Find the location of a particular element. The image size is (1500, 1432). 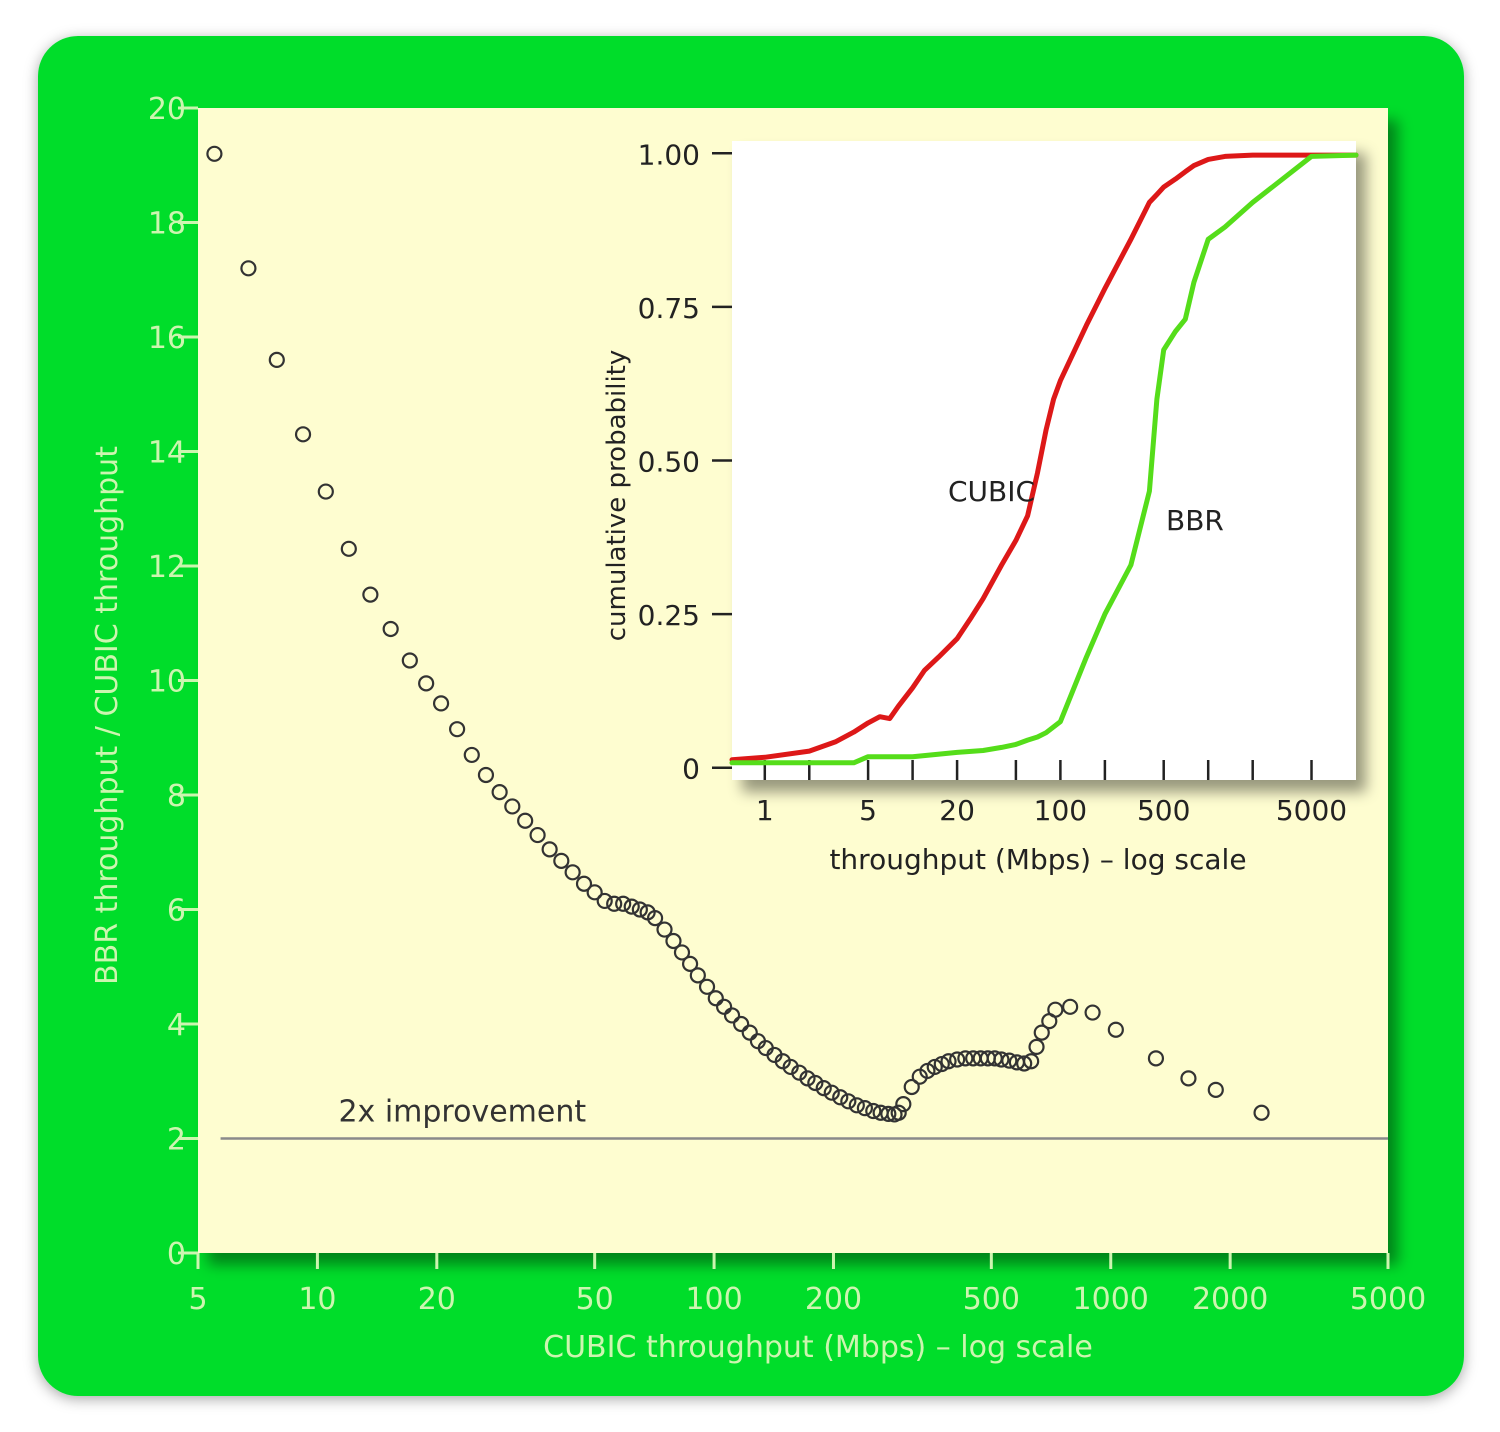

main-y-axis-title: BBR throughput / CUBIC throughput is located at coordinates (107, 715).